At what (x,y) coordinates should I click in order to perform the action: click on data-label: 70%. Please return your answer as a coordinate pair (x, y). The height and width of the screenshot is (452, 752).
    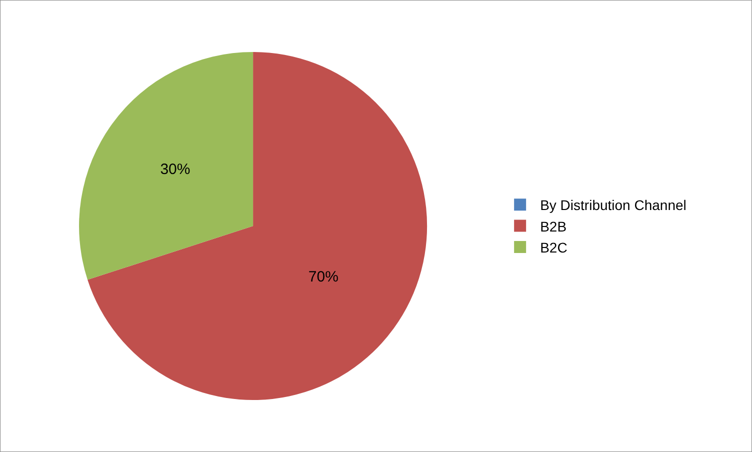
    Looking at the image, I should click on (323, 277).